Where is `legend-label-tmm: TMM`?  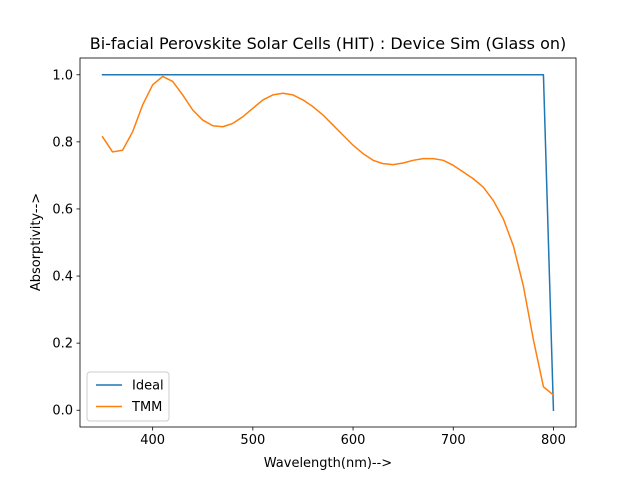
legend-label-tmm: TMM is located at coordinates (146, 407).